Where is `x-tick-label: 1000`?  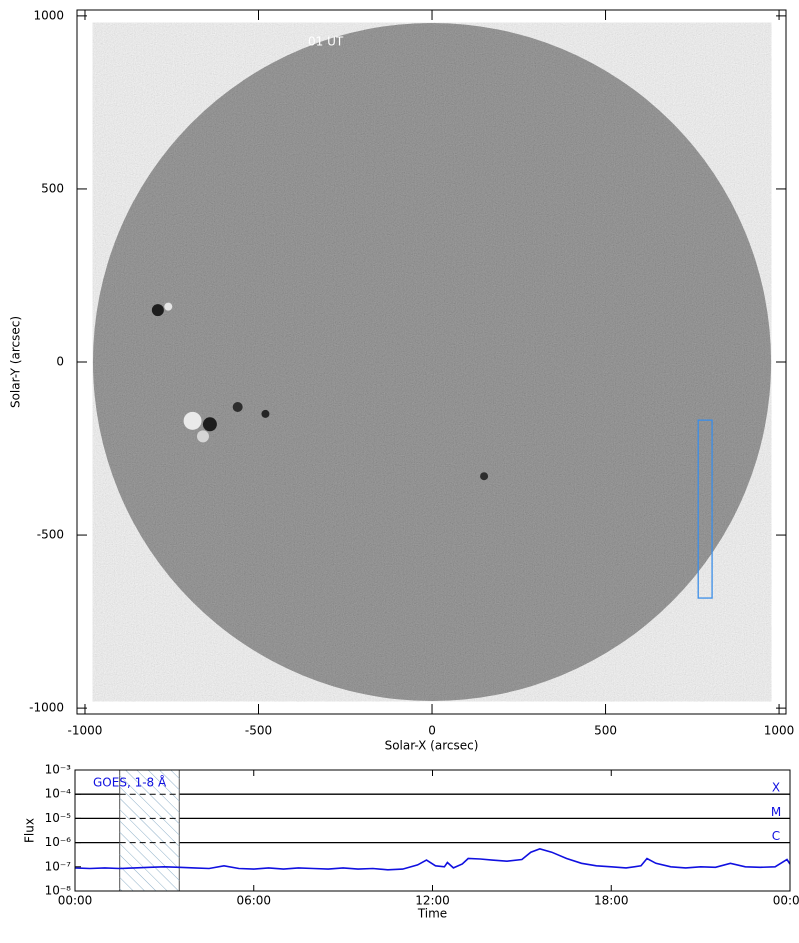 x-tick-label: 1000 is located at coordinates (779, 731).